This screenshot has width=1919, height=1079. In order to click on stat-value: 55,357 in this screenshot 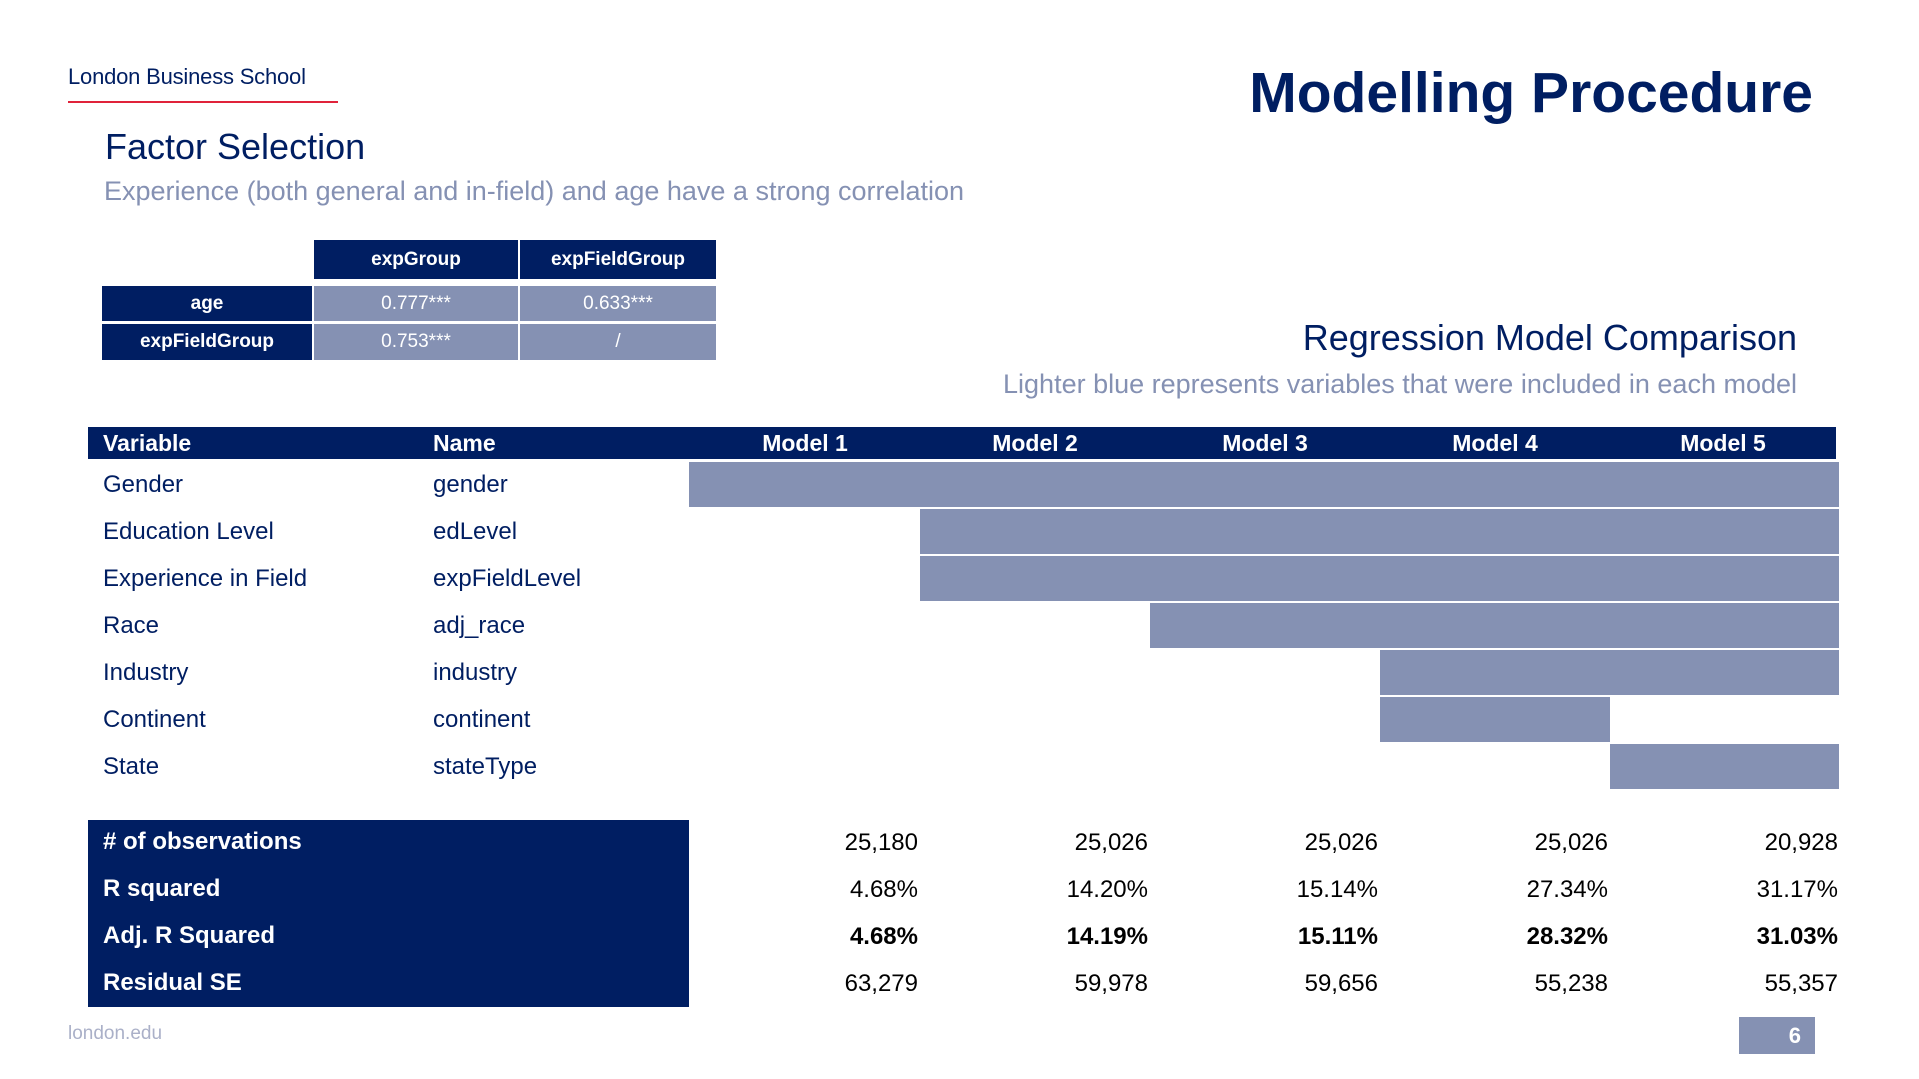, I will do `click(1801, 983)`.